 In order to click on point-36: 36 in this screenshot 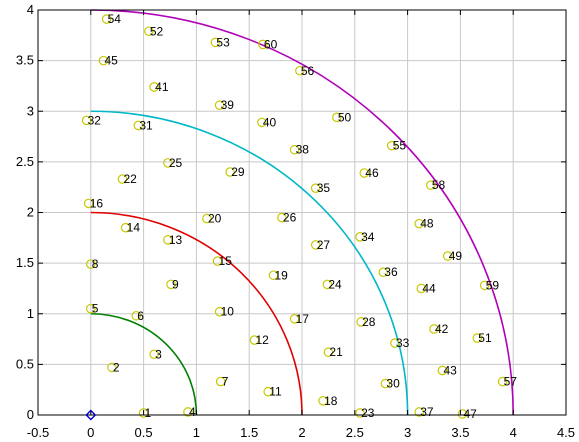, I will do `click(388, 272)`.